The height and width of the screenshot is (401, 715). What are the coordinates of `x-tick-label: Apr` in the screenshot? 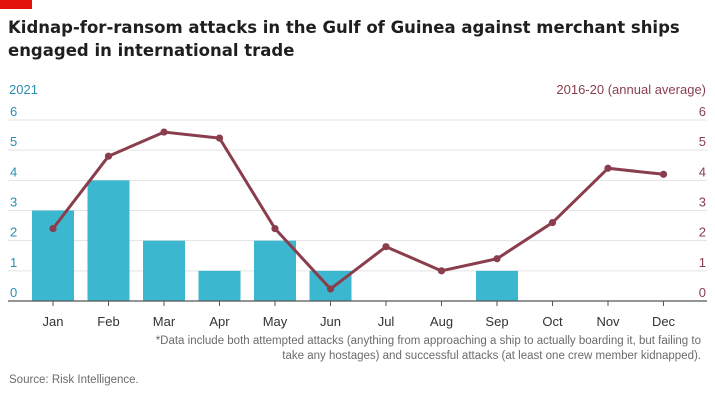 It's located at (219, 321).